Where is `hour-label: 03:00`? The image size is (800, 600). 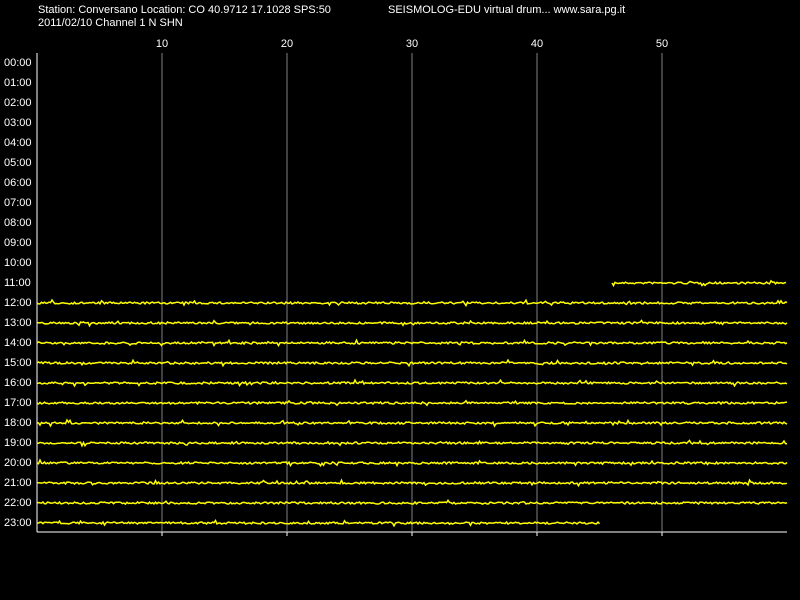 hour-label: 03:00 is located at coordinates (18, 123).